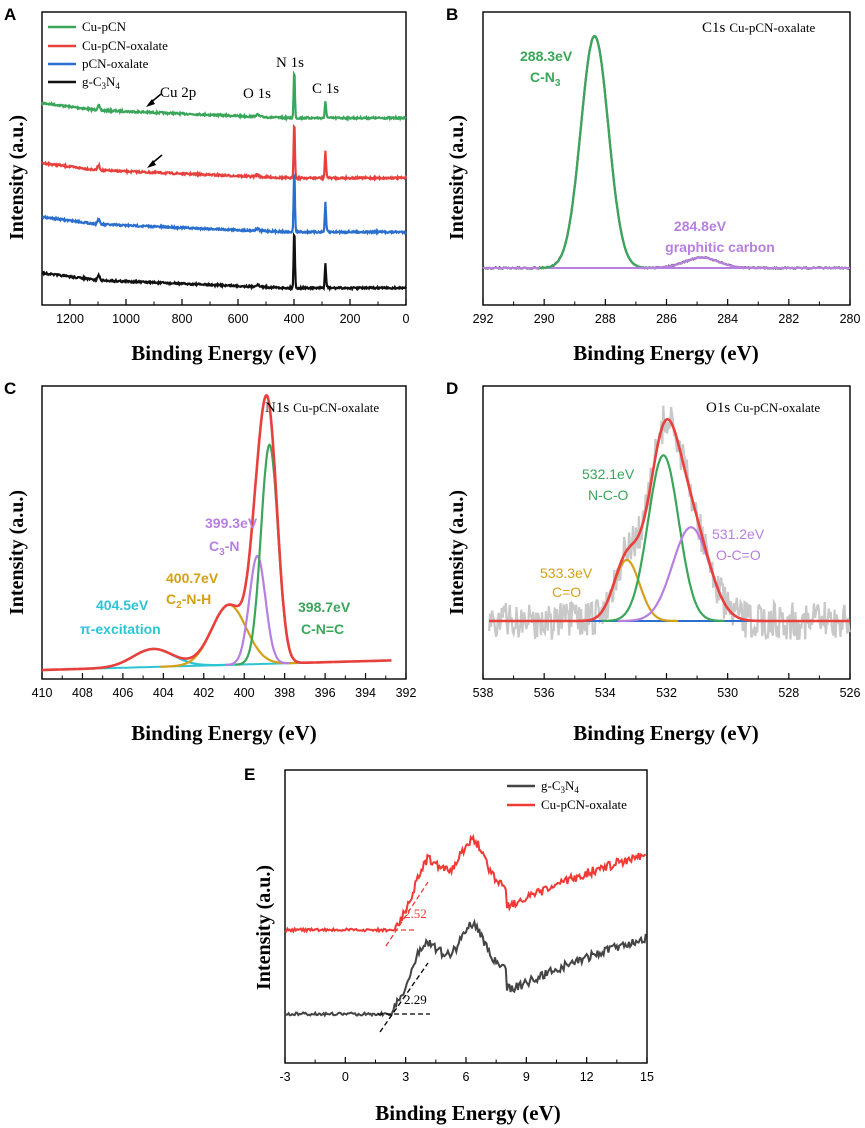 The width and height of the screenshot is (865, 1128). I want to click on peak-label-c-n3: C-N3, so click(545, 79).